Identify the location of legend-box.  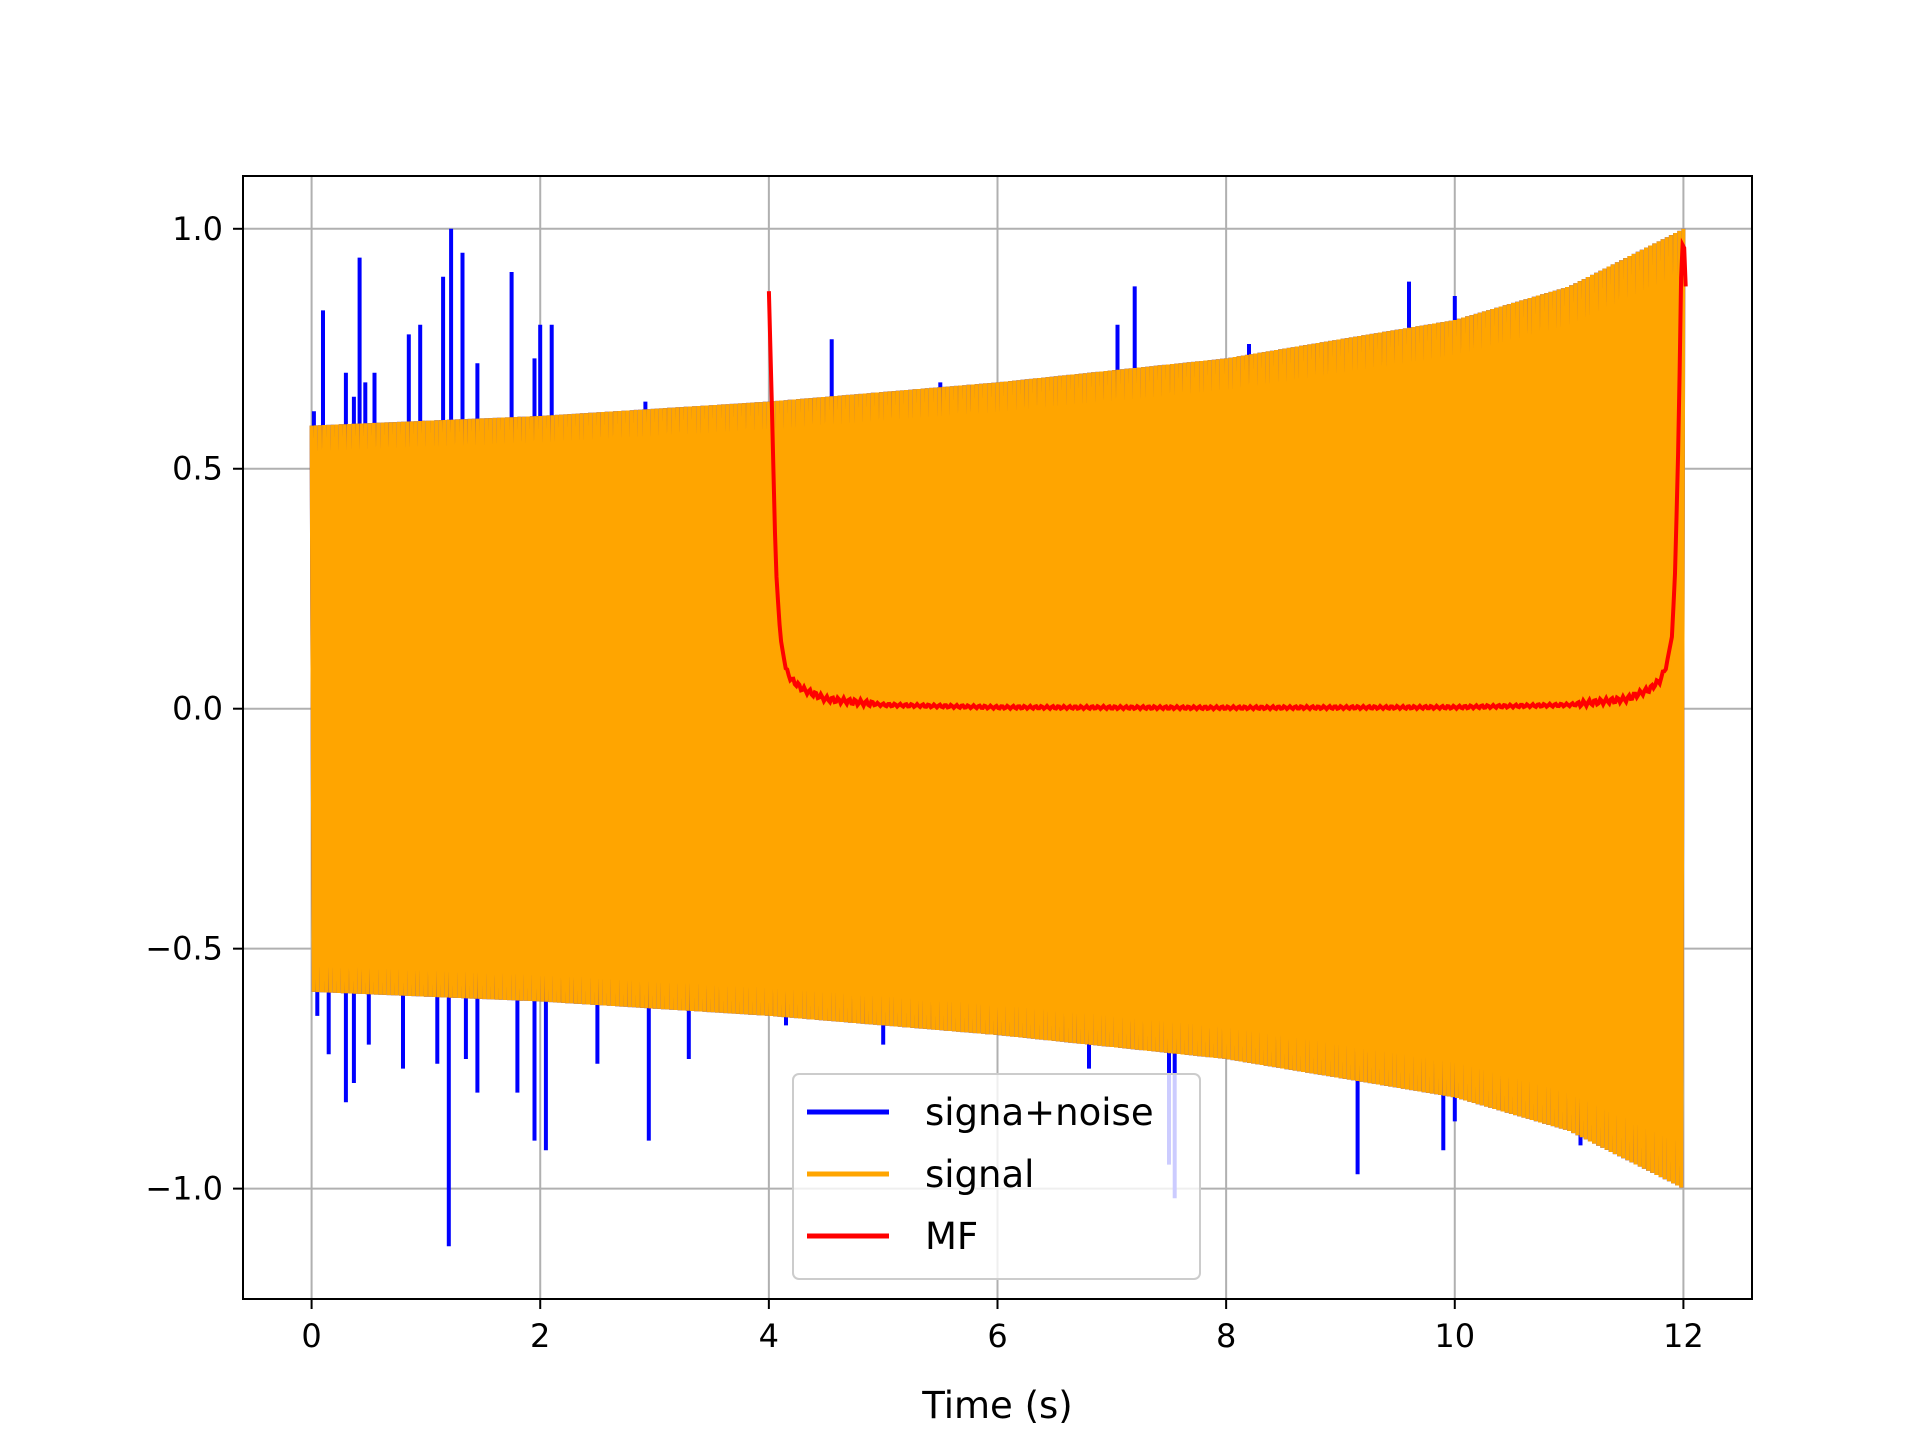
(996, 1176).